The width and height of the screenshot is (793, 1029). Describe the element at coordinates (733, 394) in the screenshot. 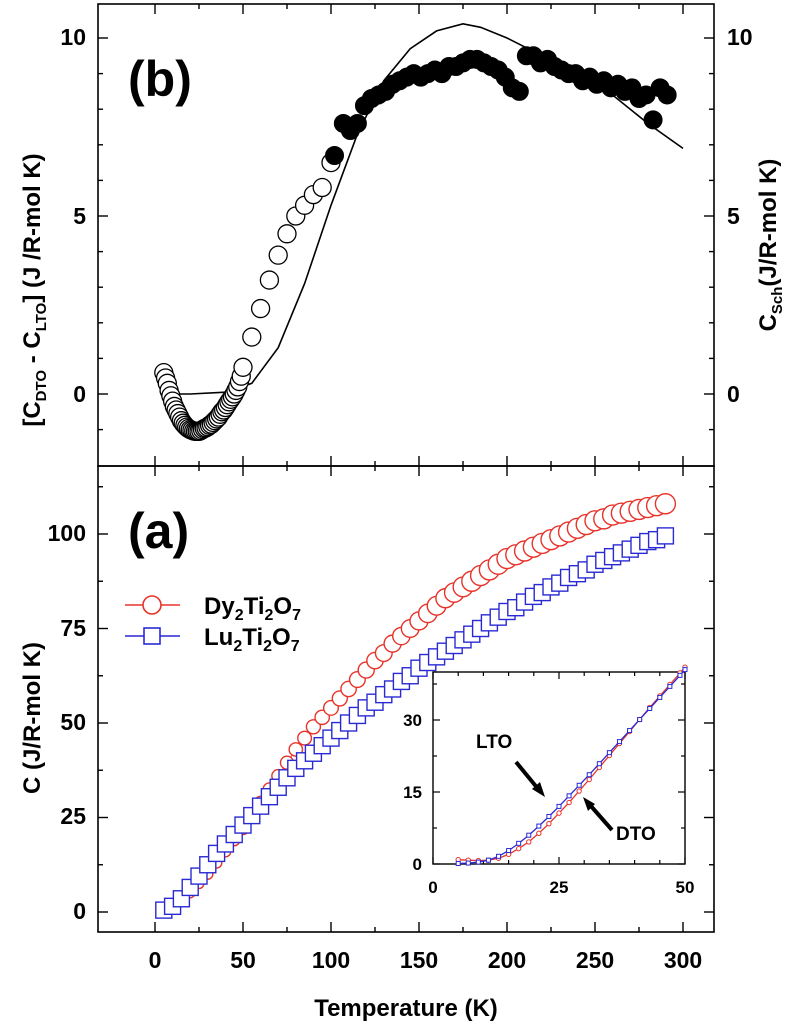

I see `b-y2tick-label: 0` at that location.